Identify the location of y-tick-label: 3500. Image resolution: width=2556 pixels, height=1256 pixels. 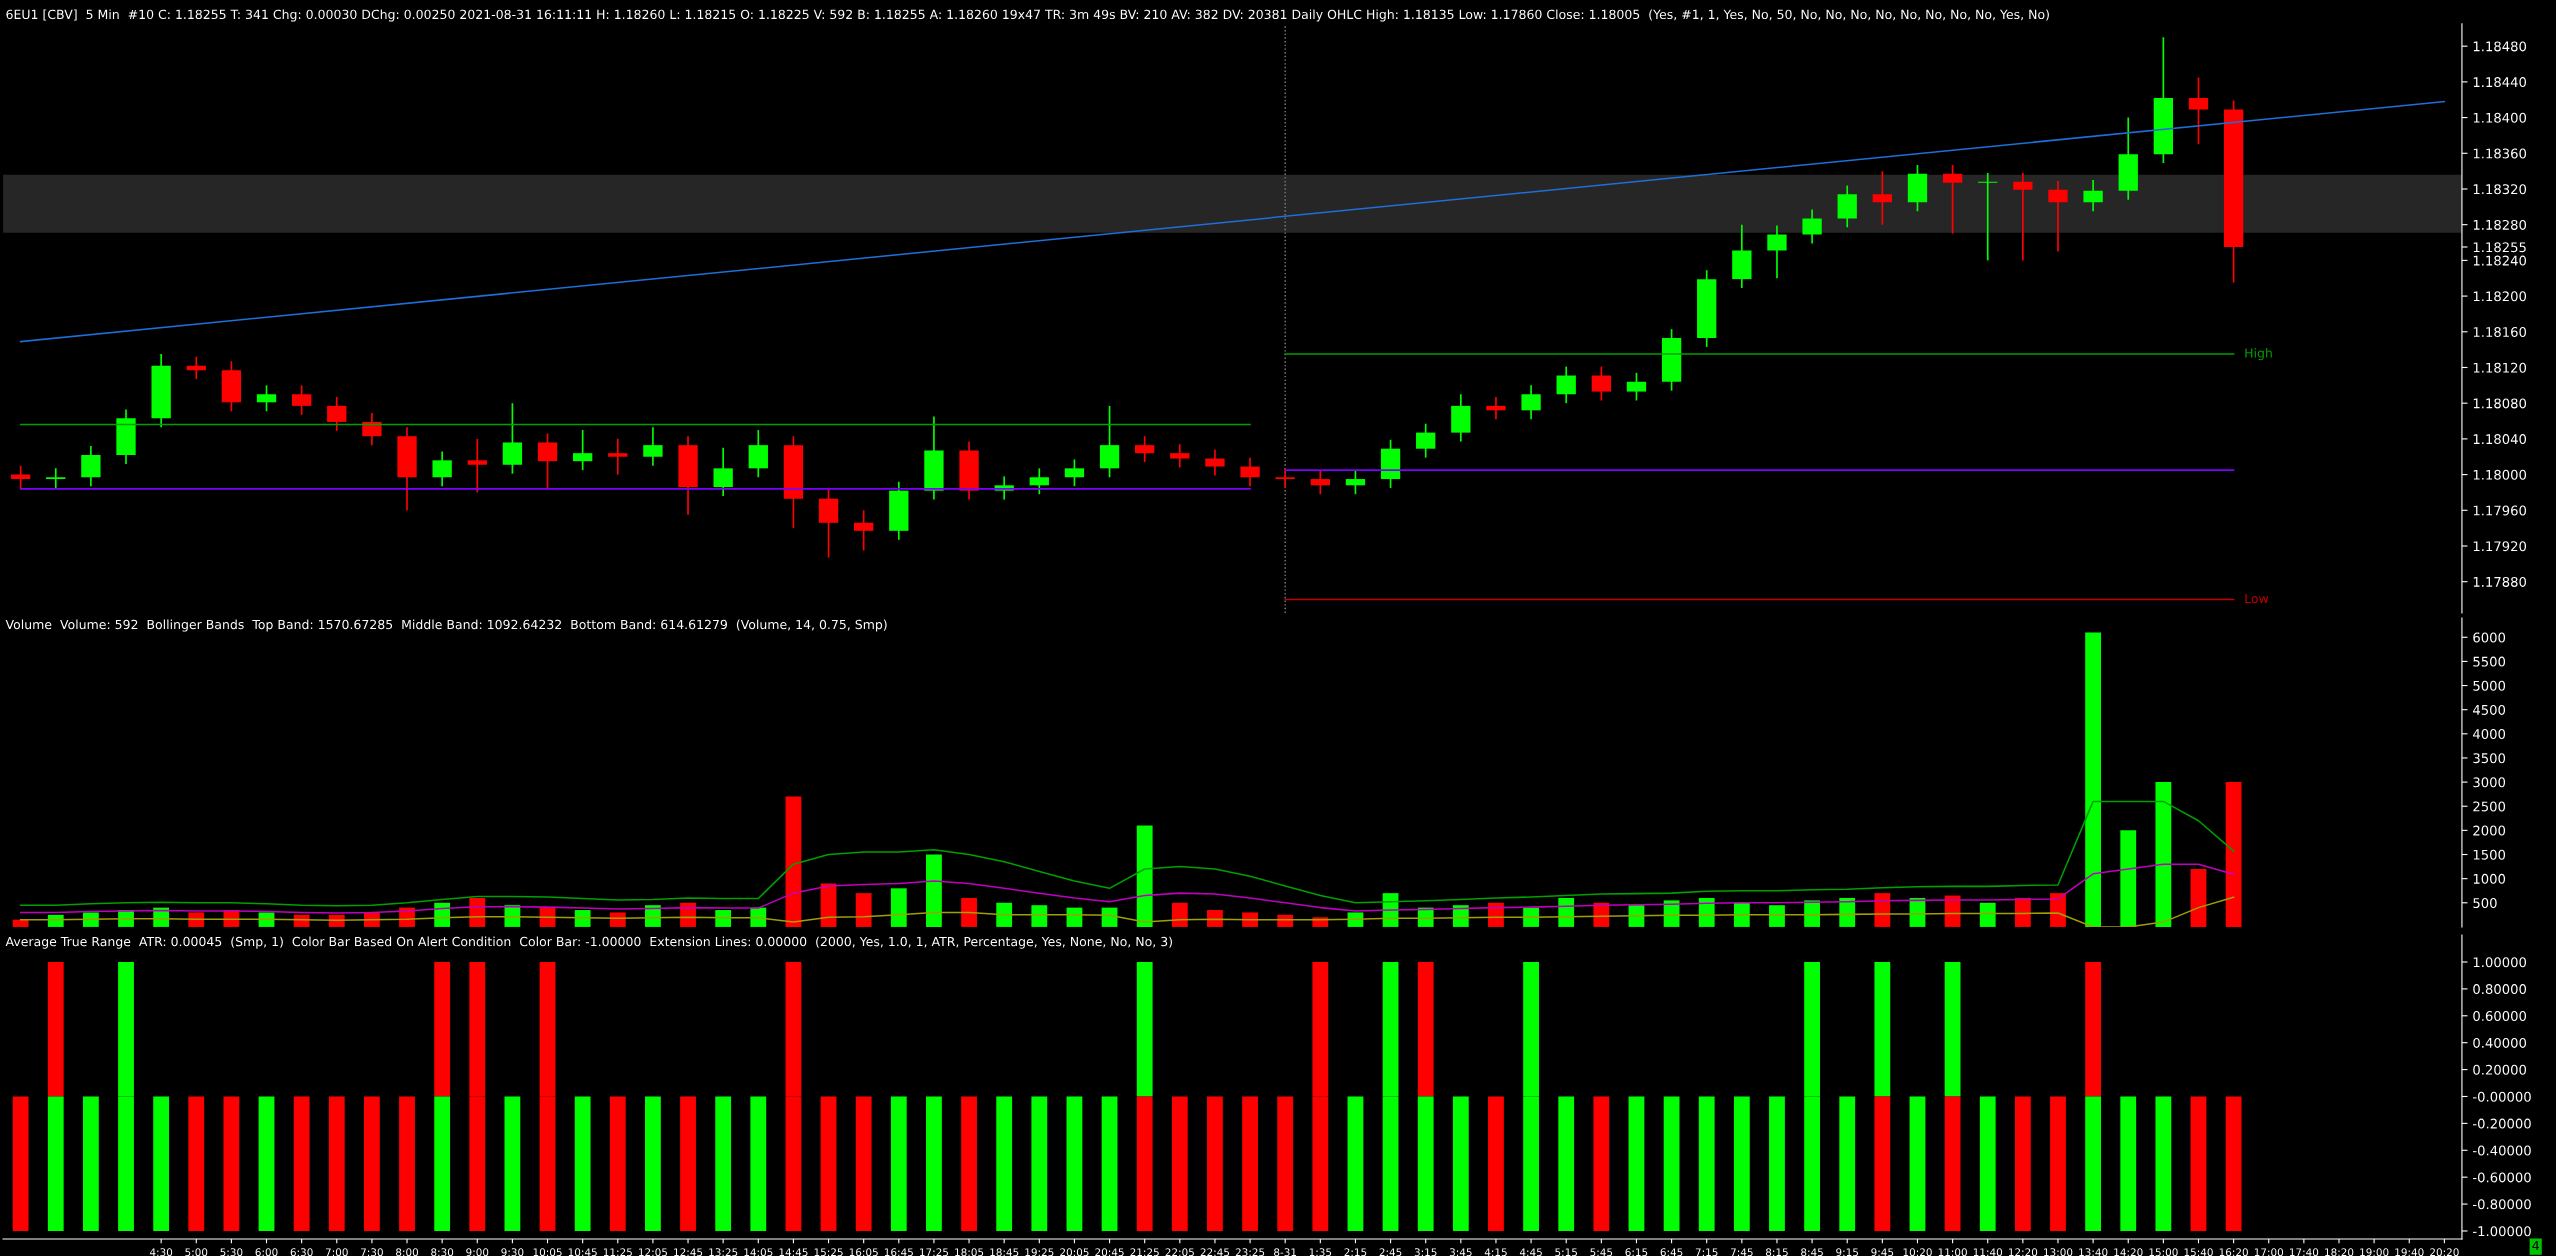
(2489, 758).